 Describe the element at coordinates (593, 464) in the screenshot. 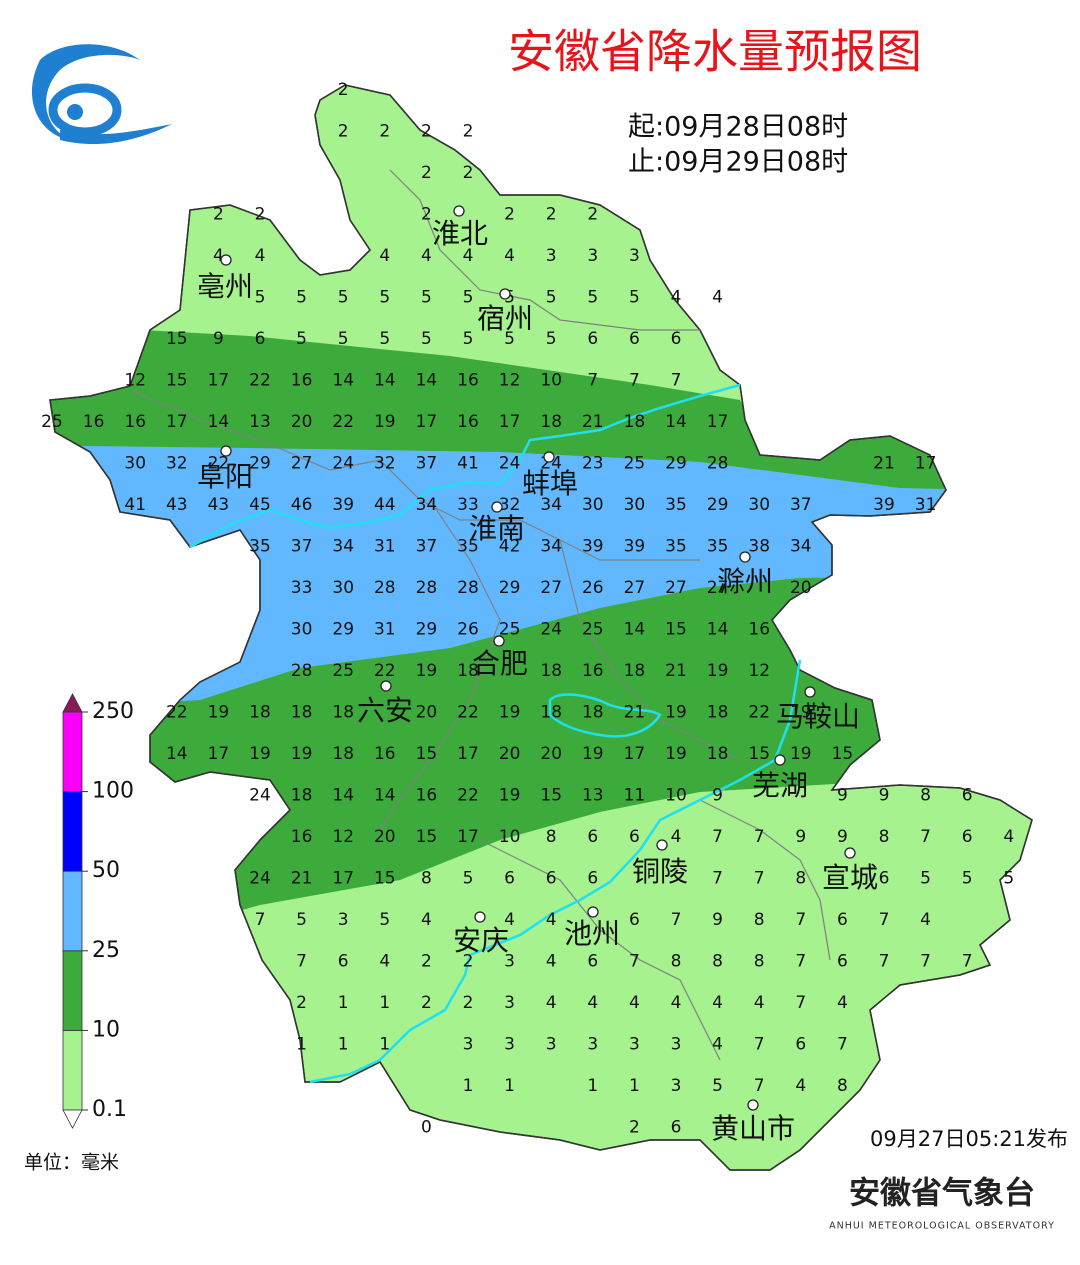

I see `grid-value: 23` at that location.